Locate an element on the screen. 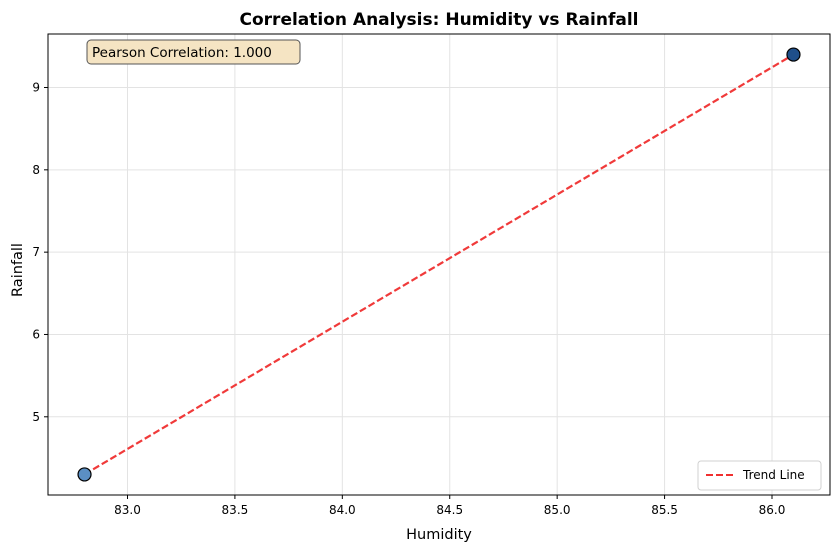  x-tick-label: 83.5 is located at coordinates (235, 510).